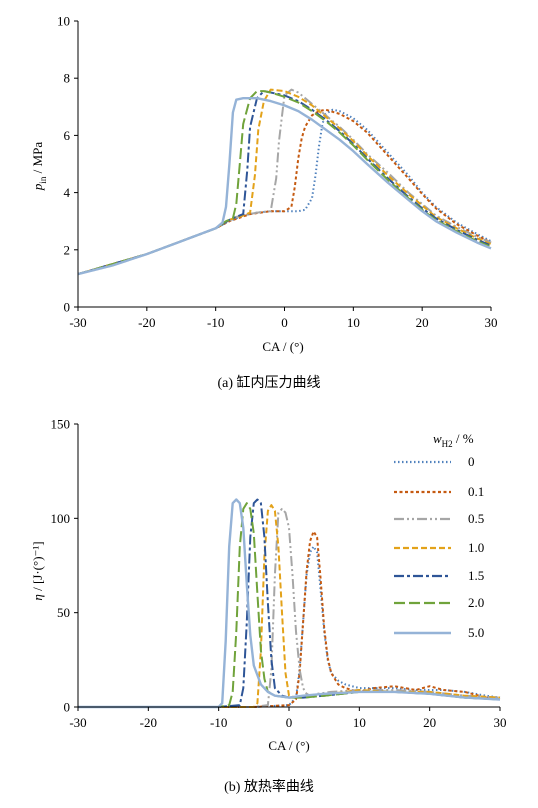  I want to click on heat-release-x-tick-label: -10, so click(218, 722).